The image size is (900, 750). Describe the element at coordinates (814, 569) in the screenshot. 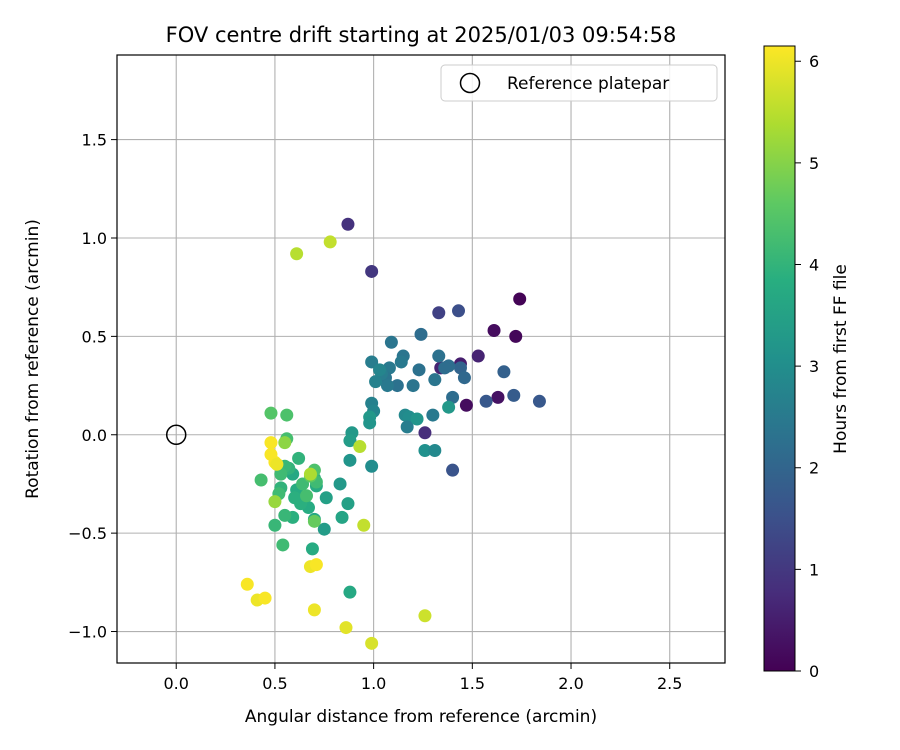

I see `colorbar-tick-label: 1` at that location.